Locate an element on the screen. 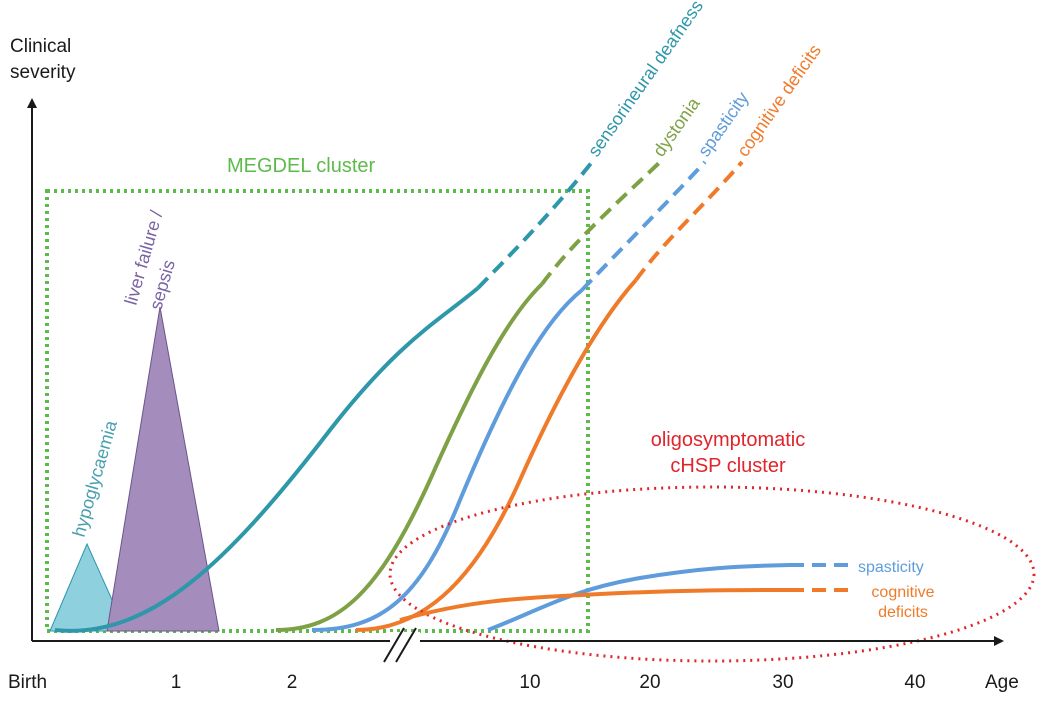  chsp-cognitive-label-line2: deficits is located at coordinates (903, 612).